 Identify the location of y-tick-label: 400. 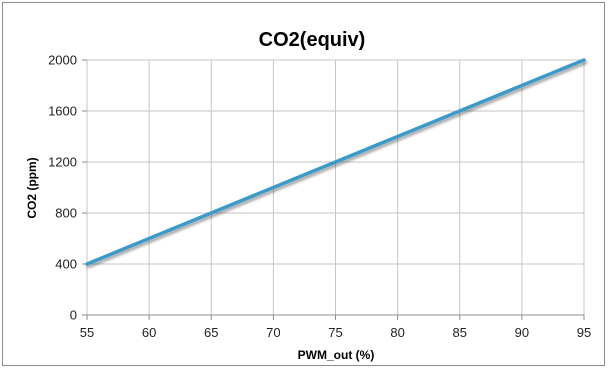
(66, 264).